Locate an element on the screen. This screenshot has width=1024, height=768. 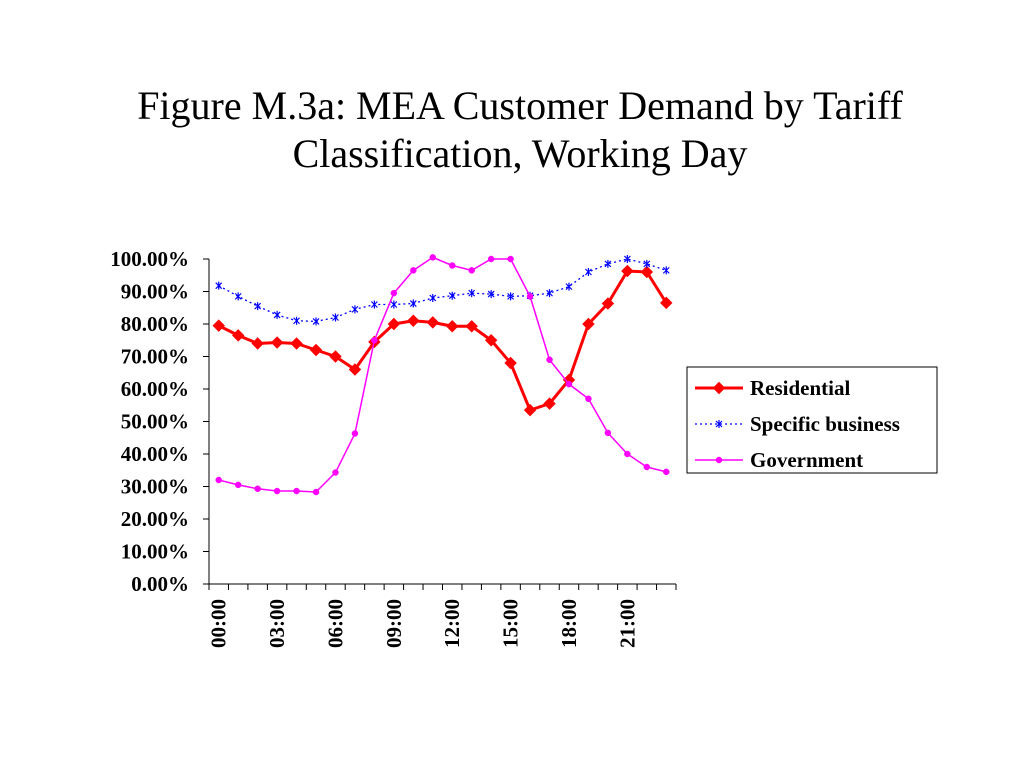
x-tick-label: 09:00 is located at coordinates (394, 623).